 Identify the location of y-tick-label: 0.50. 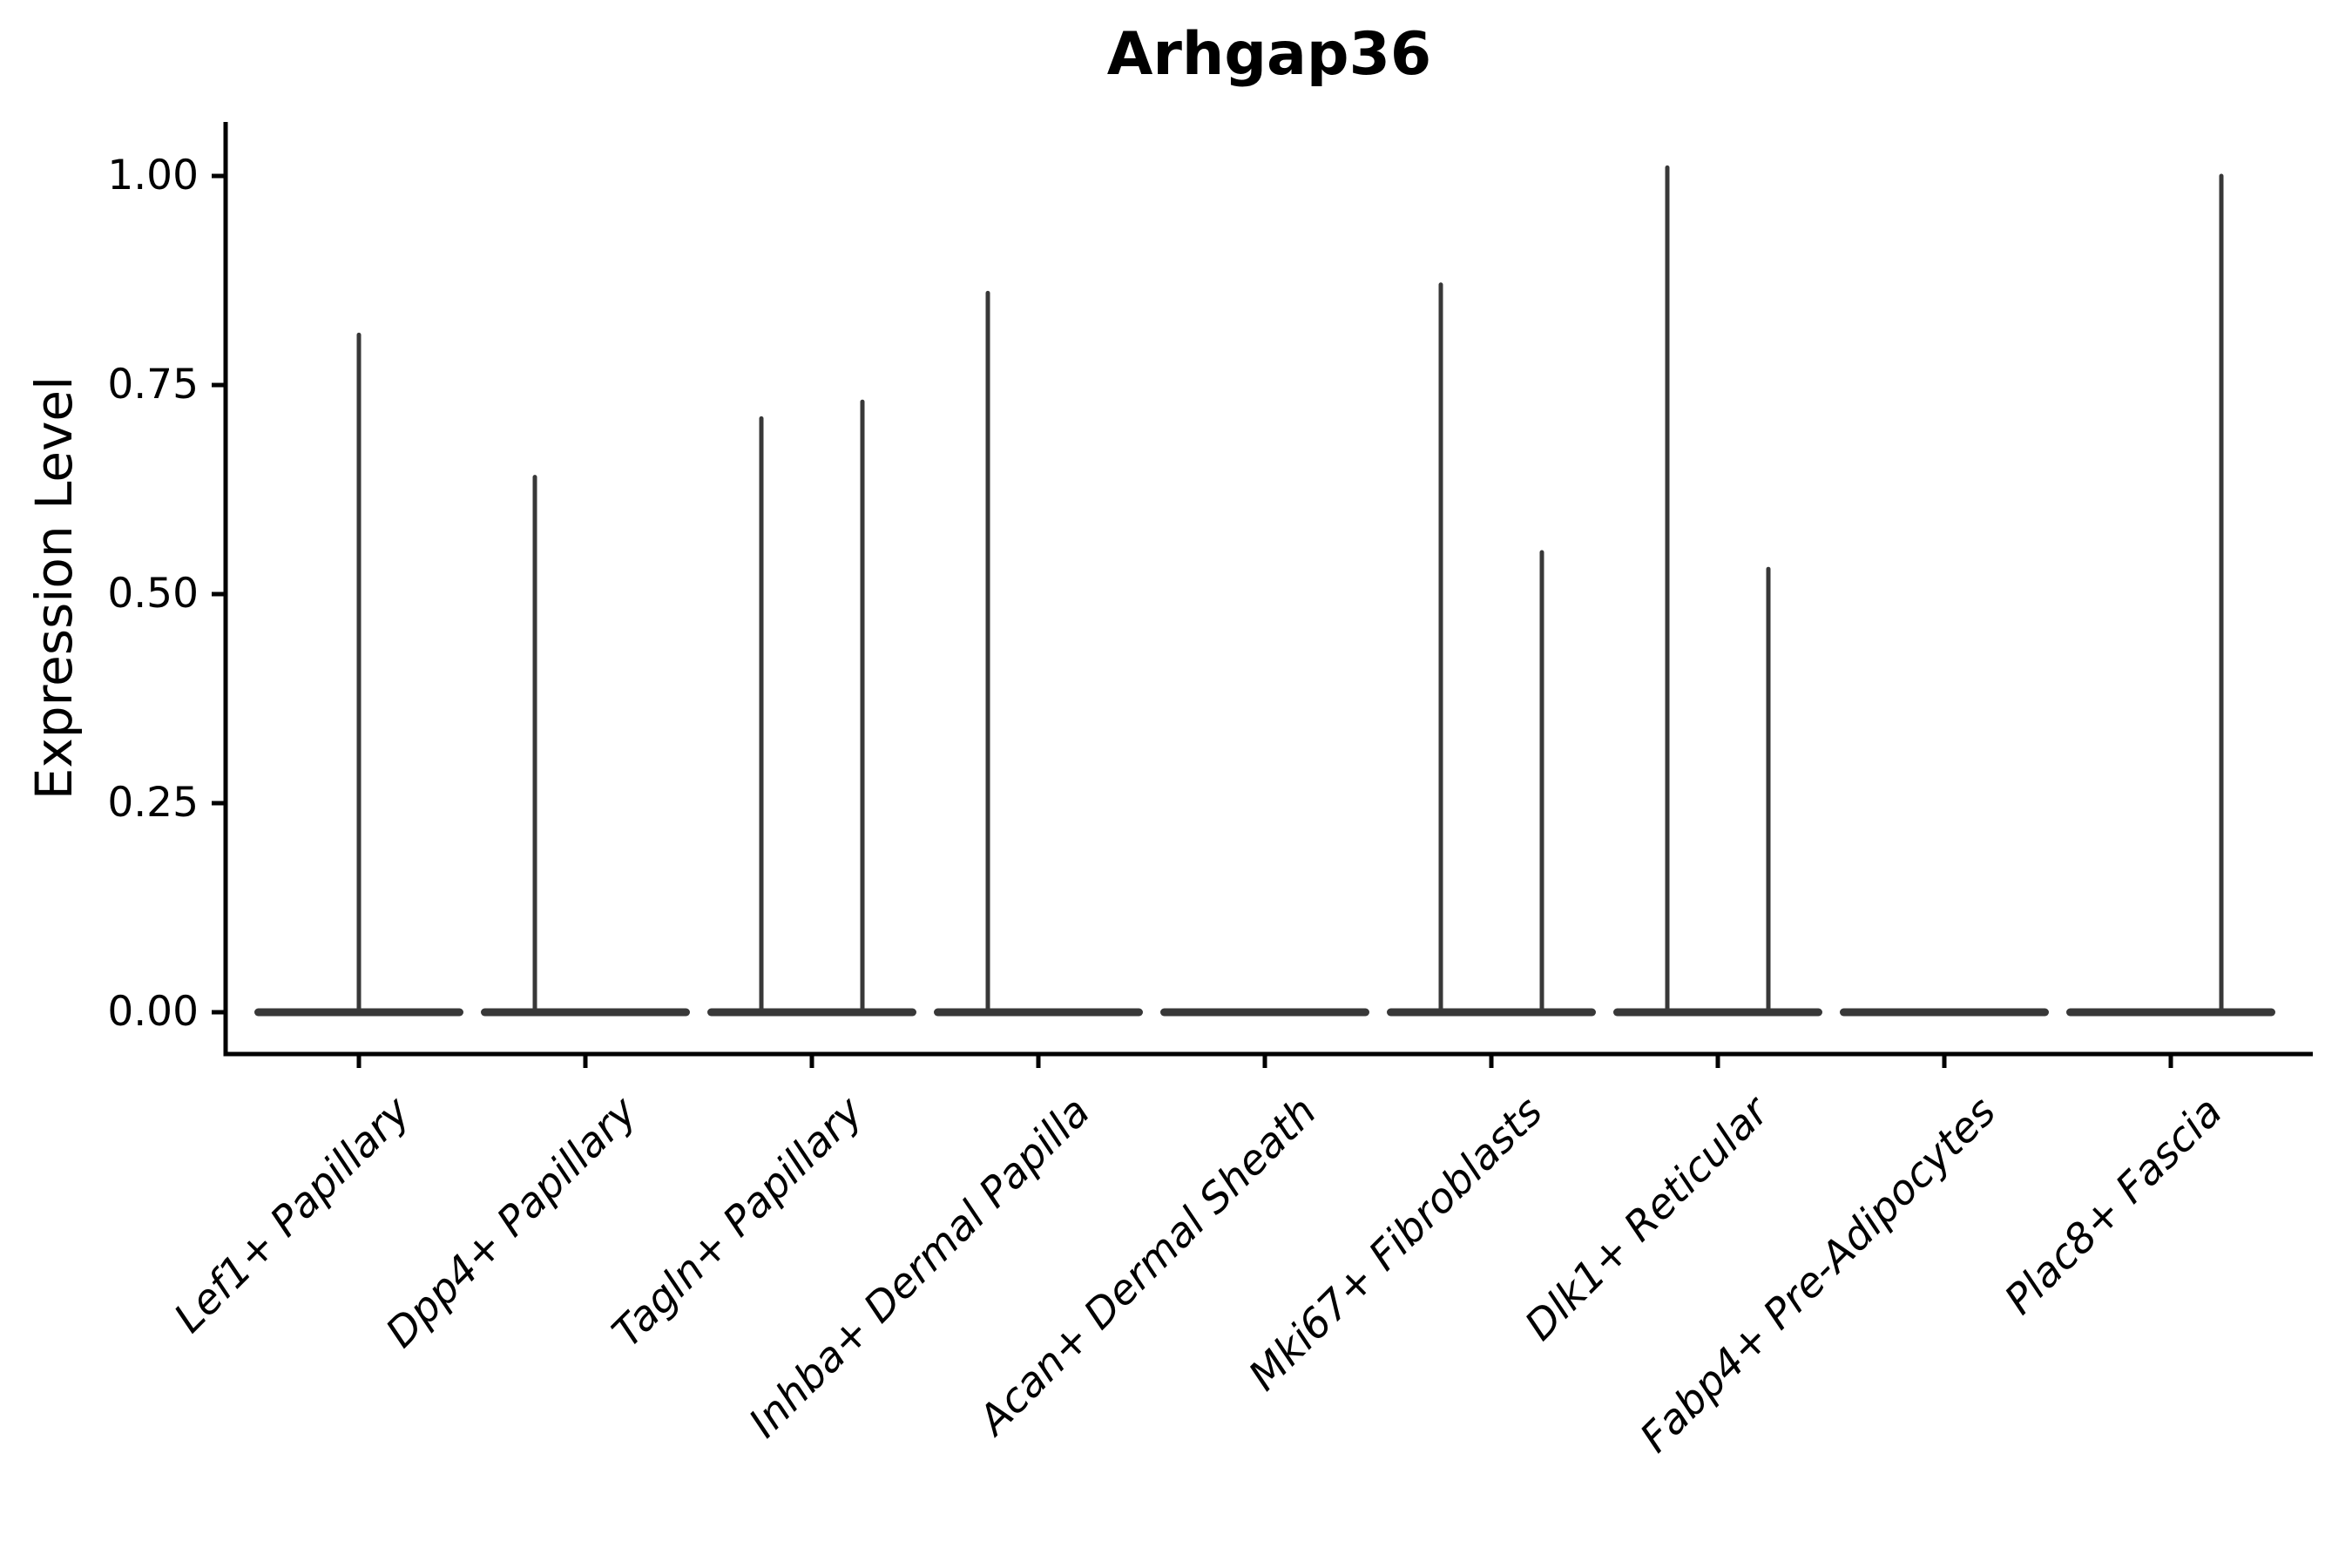
(153, 594).